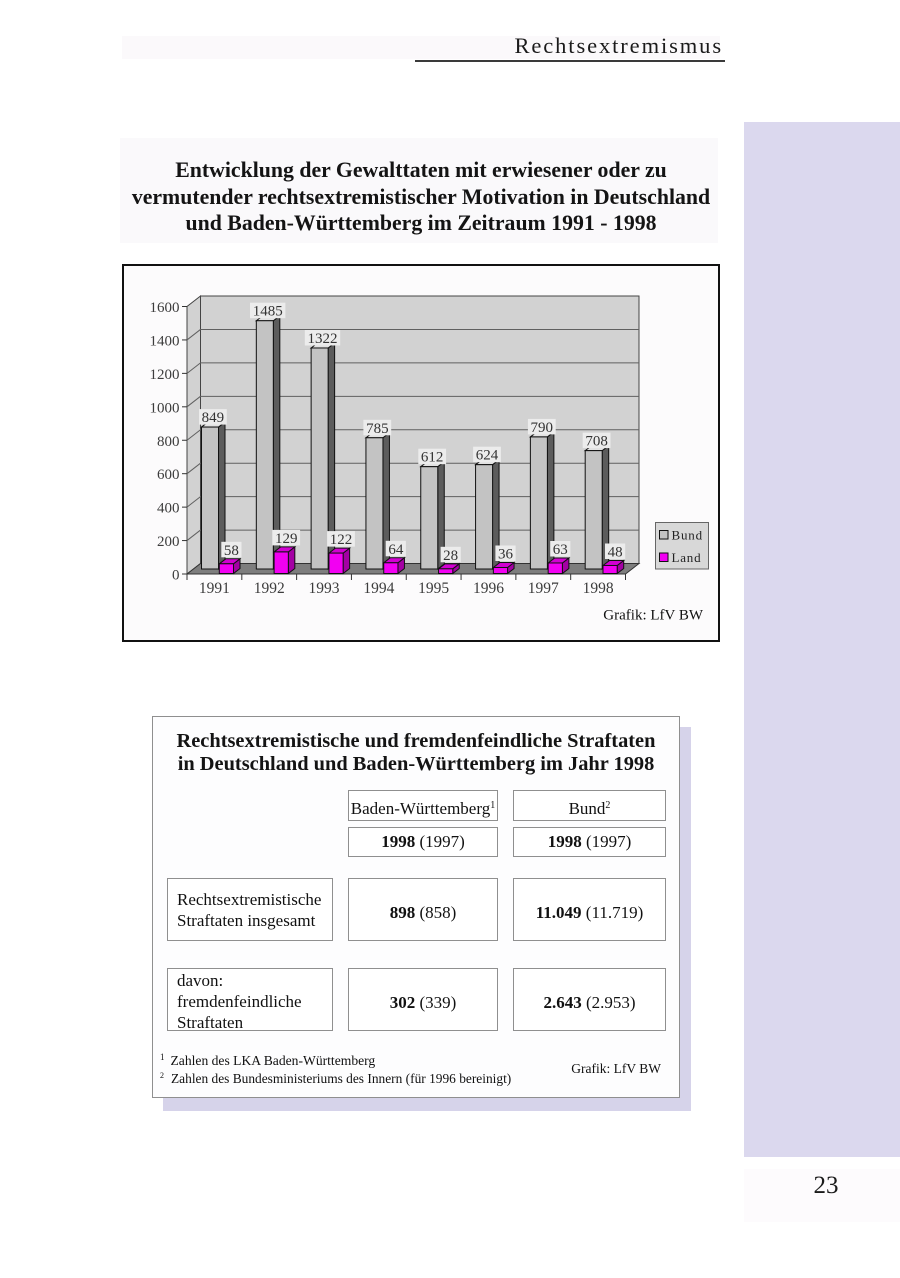  Describe the element at coordinates (286, 539) in the screenshot. I see `svg-text: 129` at that location.